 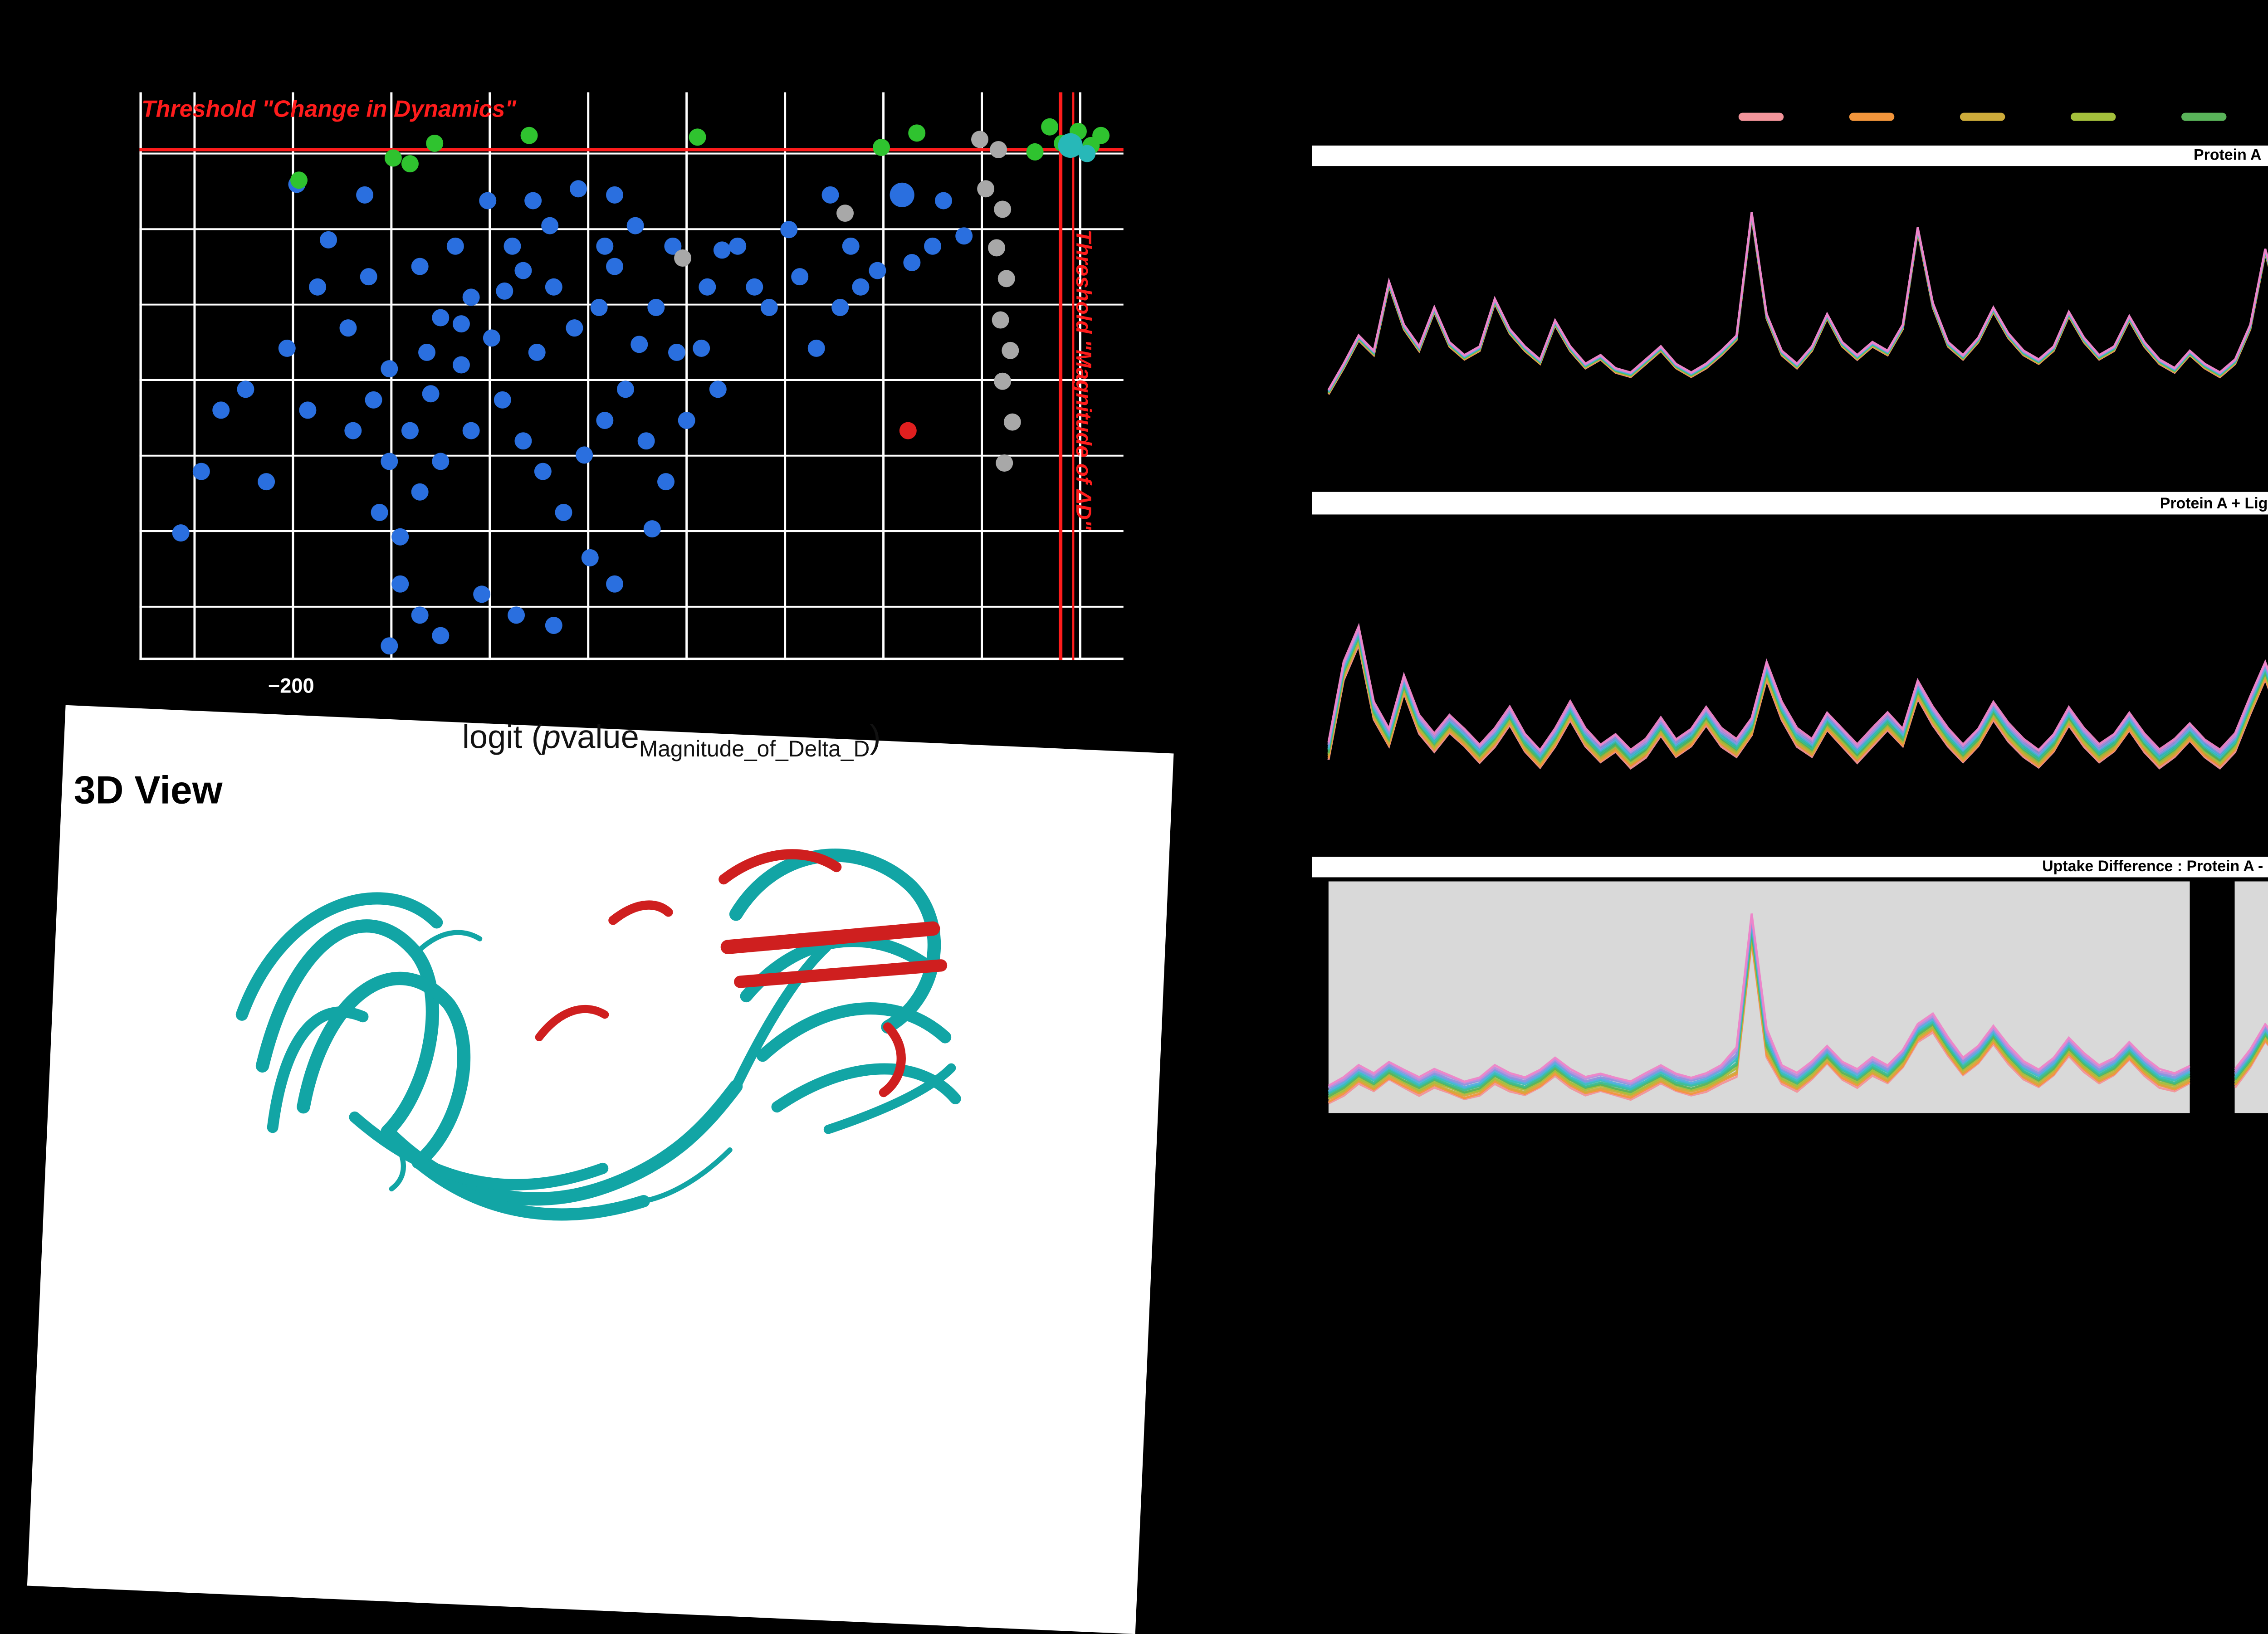 I want to click on scatter-point-teal, so click(x=1070, y=145).